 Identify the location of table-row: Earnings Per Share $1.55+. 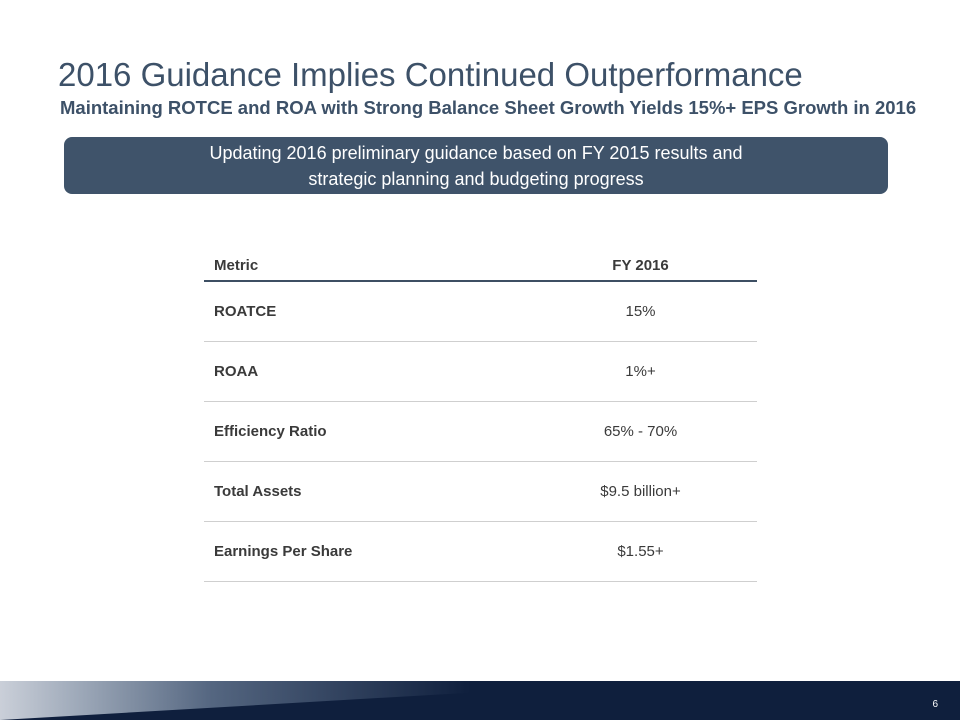
(480, 551).